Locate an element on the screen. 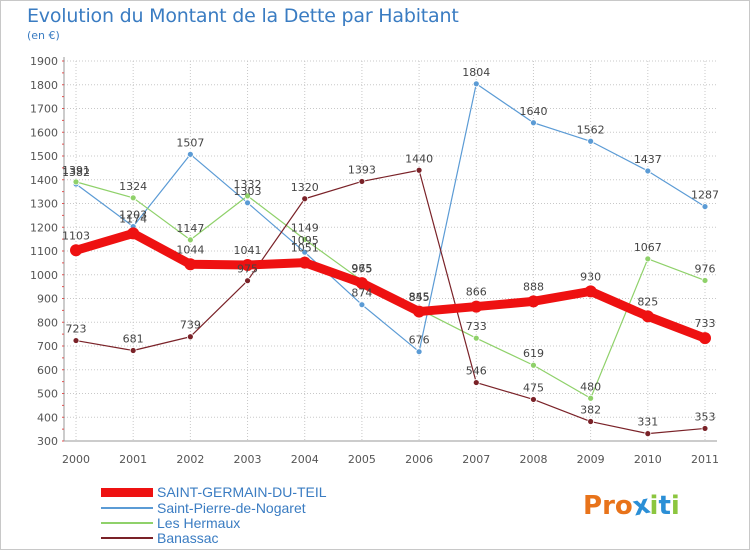 Image resolution: width=750 pixels, height=550 pixels. legend-item: Les Hermaux is located at coordinates (170, 523).